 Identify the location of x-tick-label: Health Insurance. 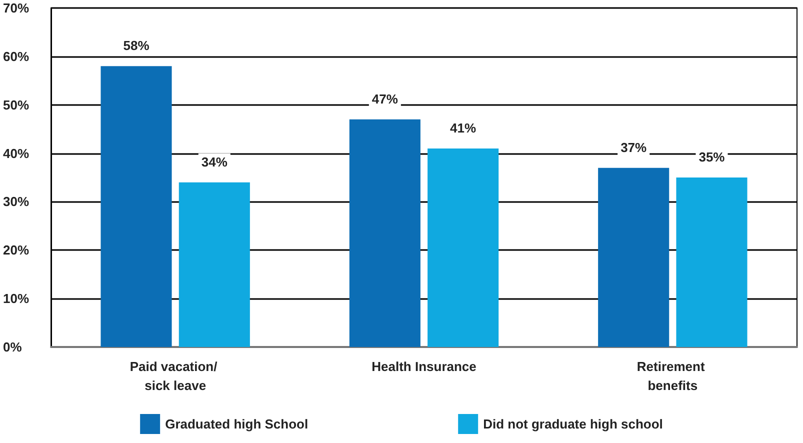
(424, 366).